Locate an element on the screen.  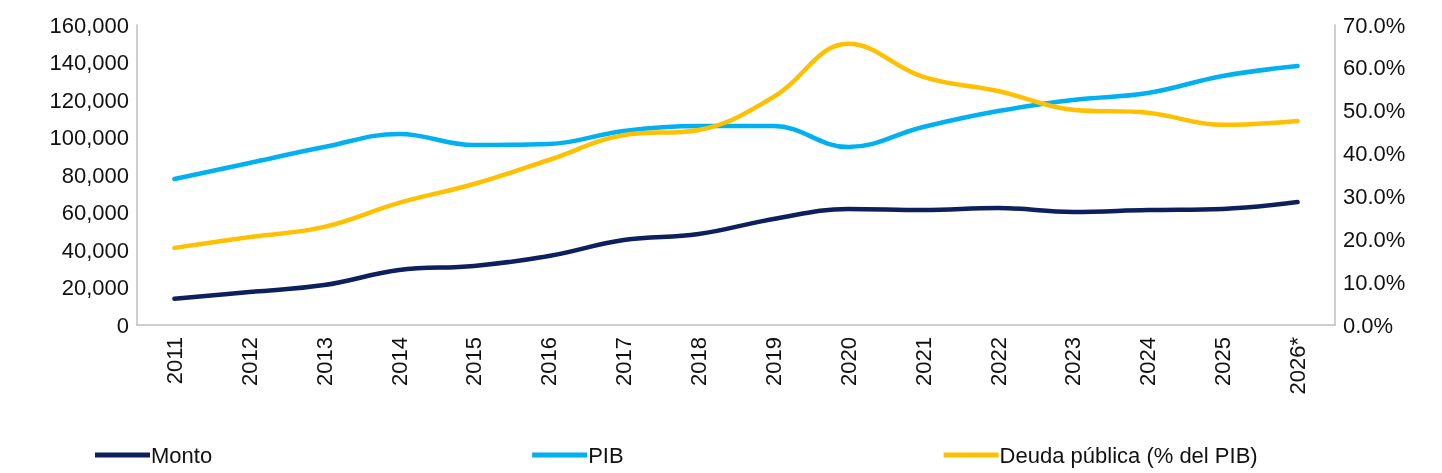
y-tick-label: 40,000 is located at coordinates (95, 250).